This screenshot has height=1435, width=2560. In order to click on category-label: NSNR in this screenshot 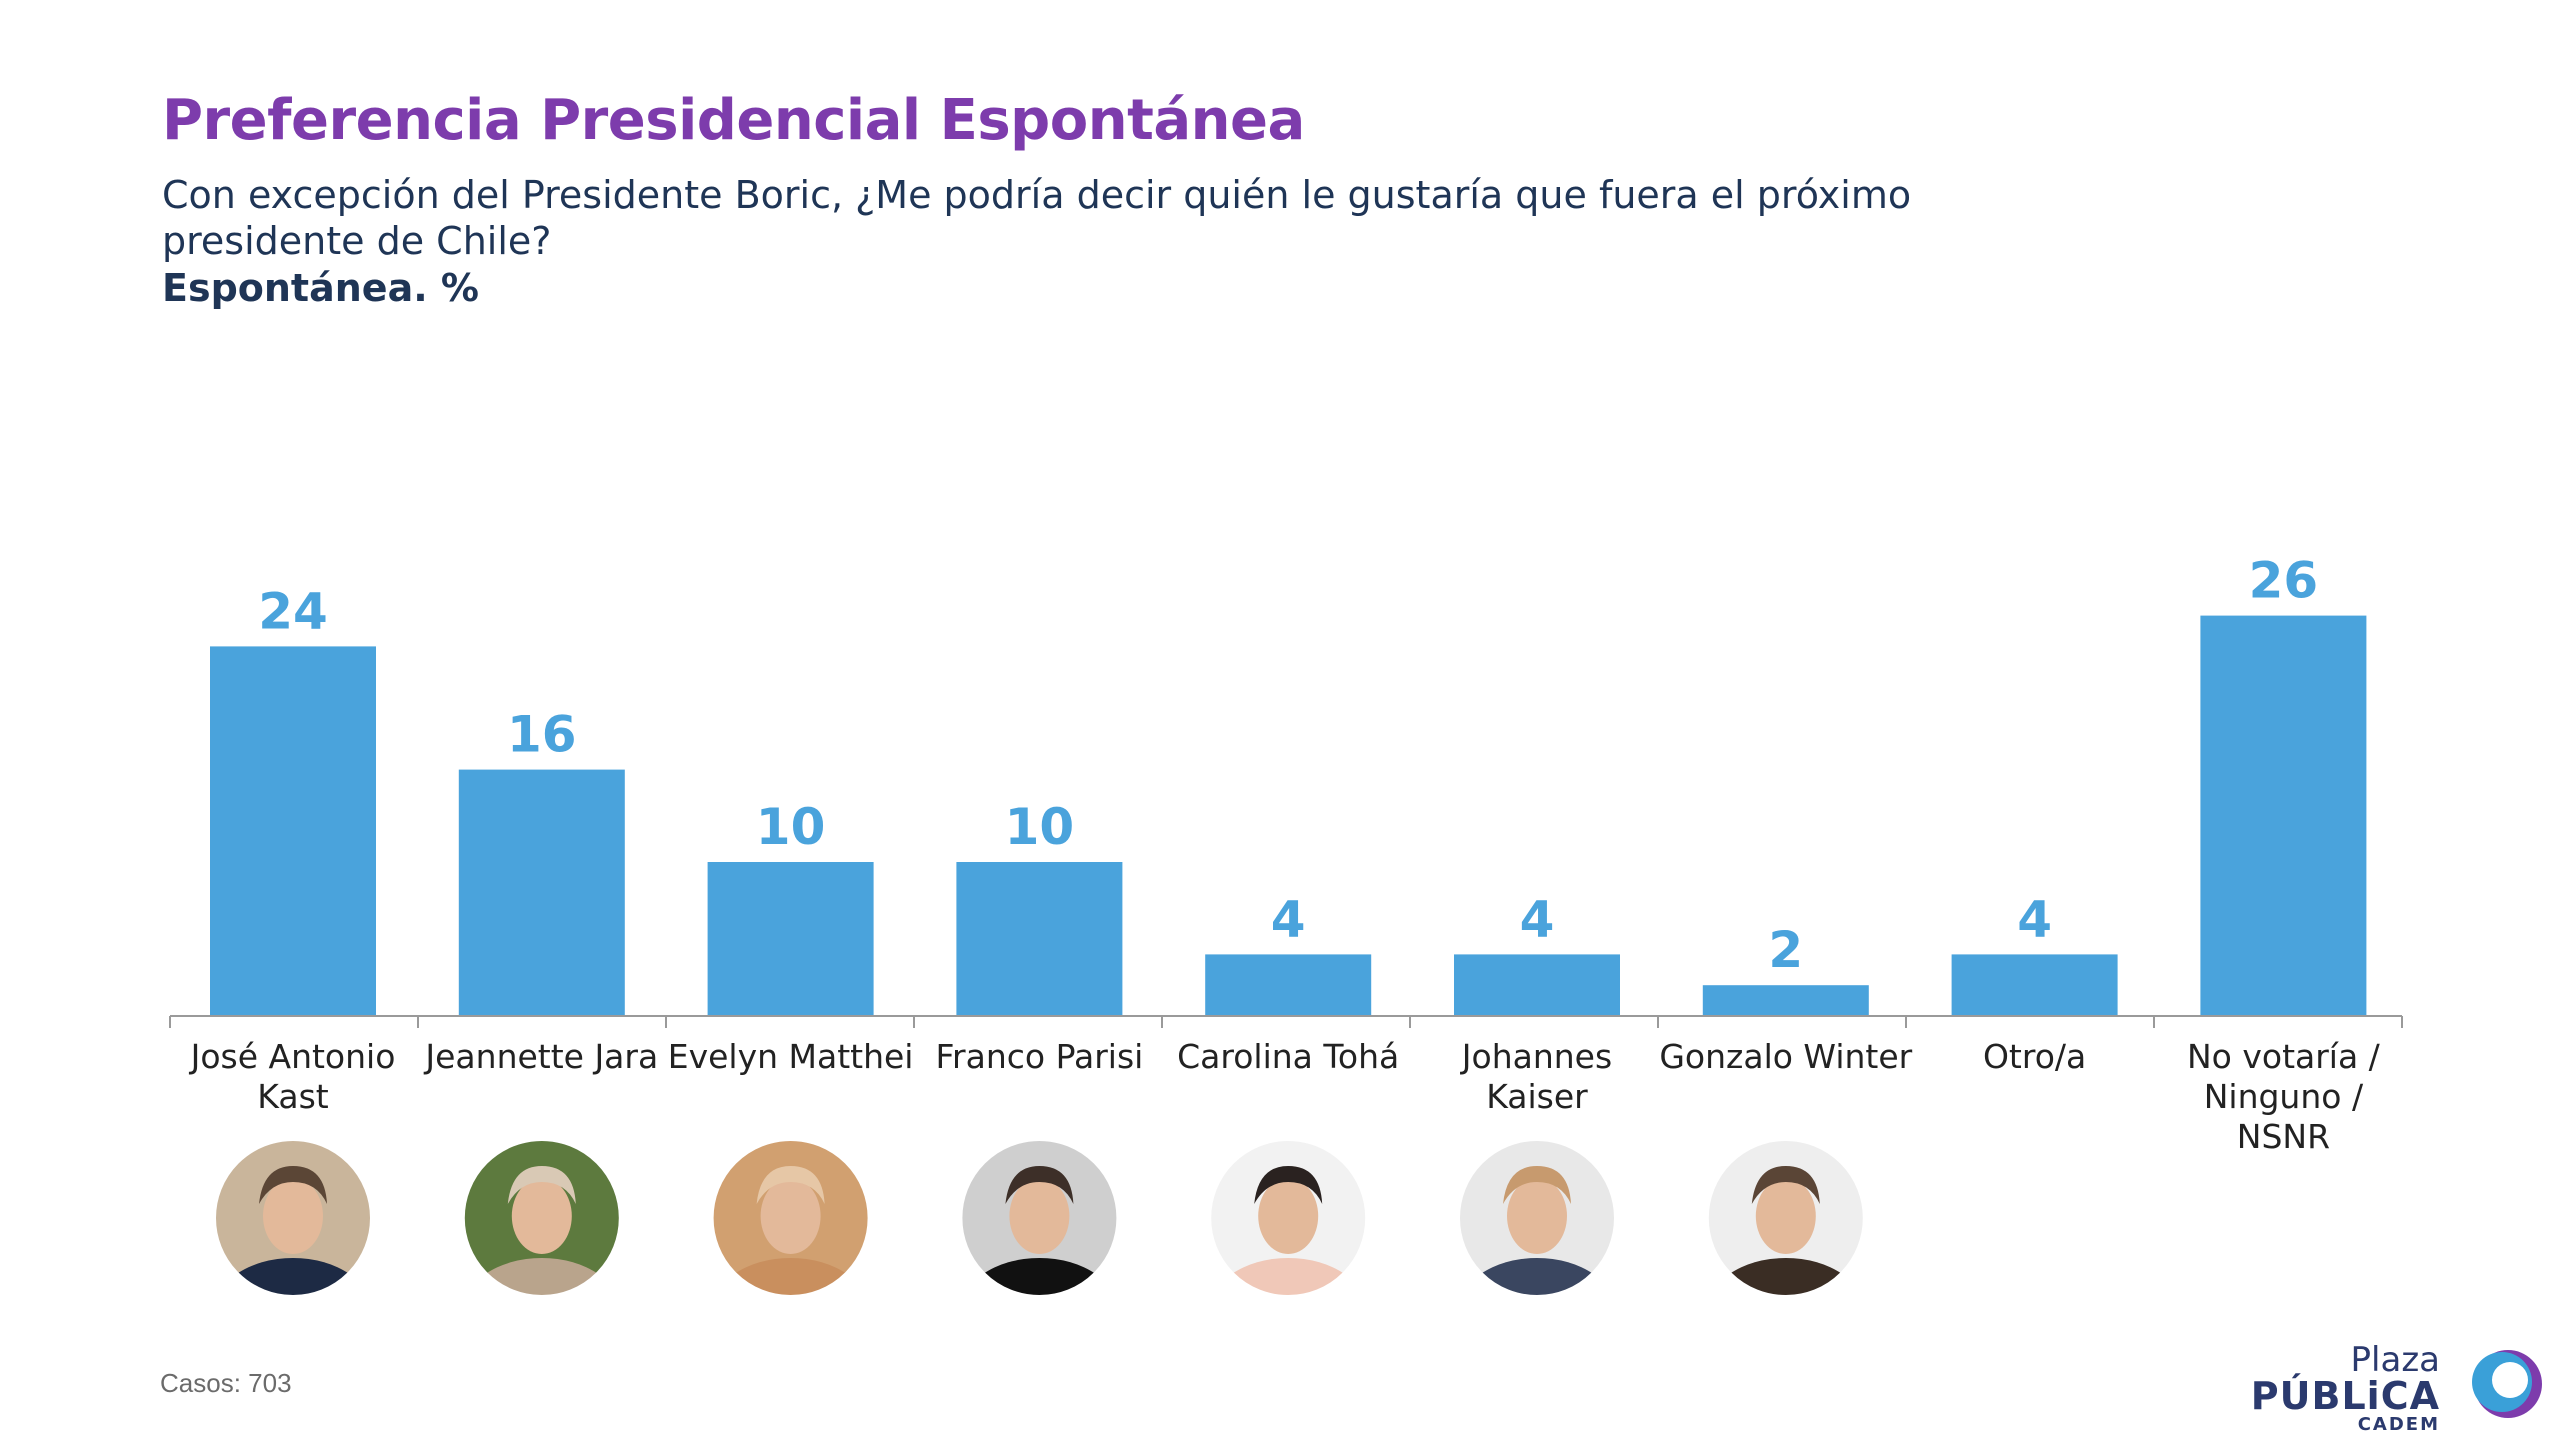, I will do `click(2283, 1136)`.